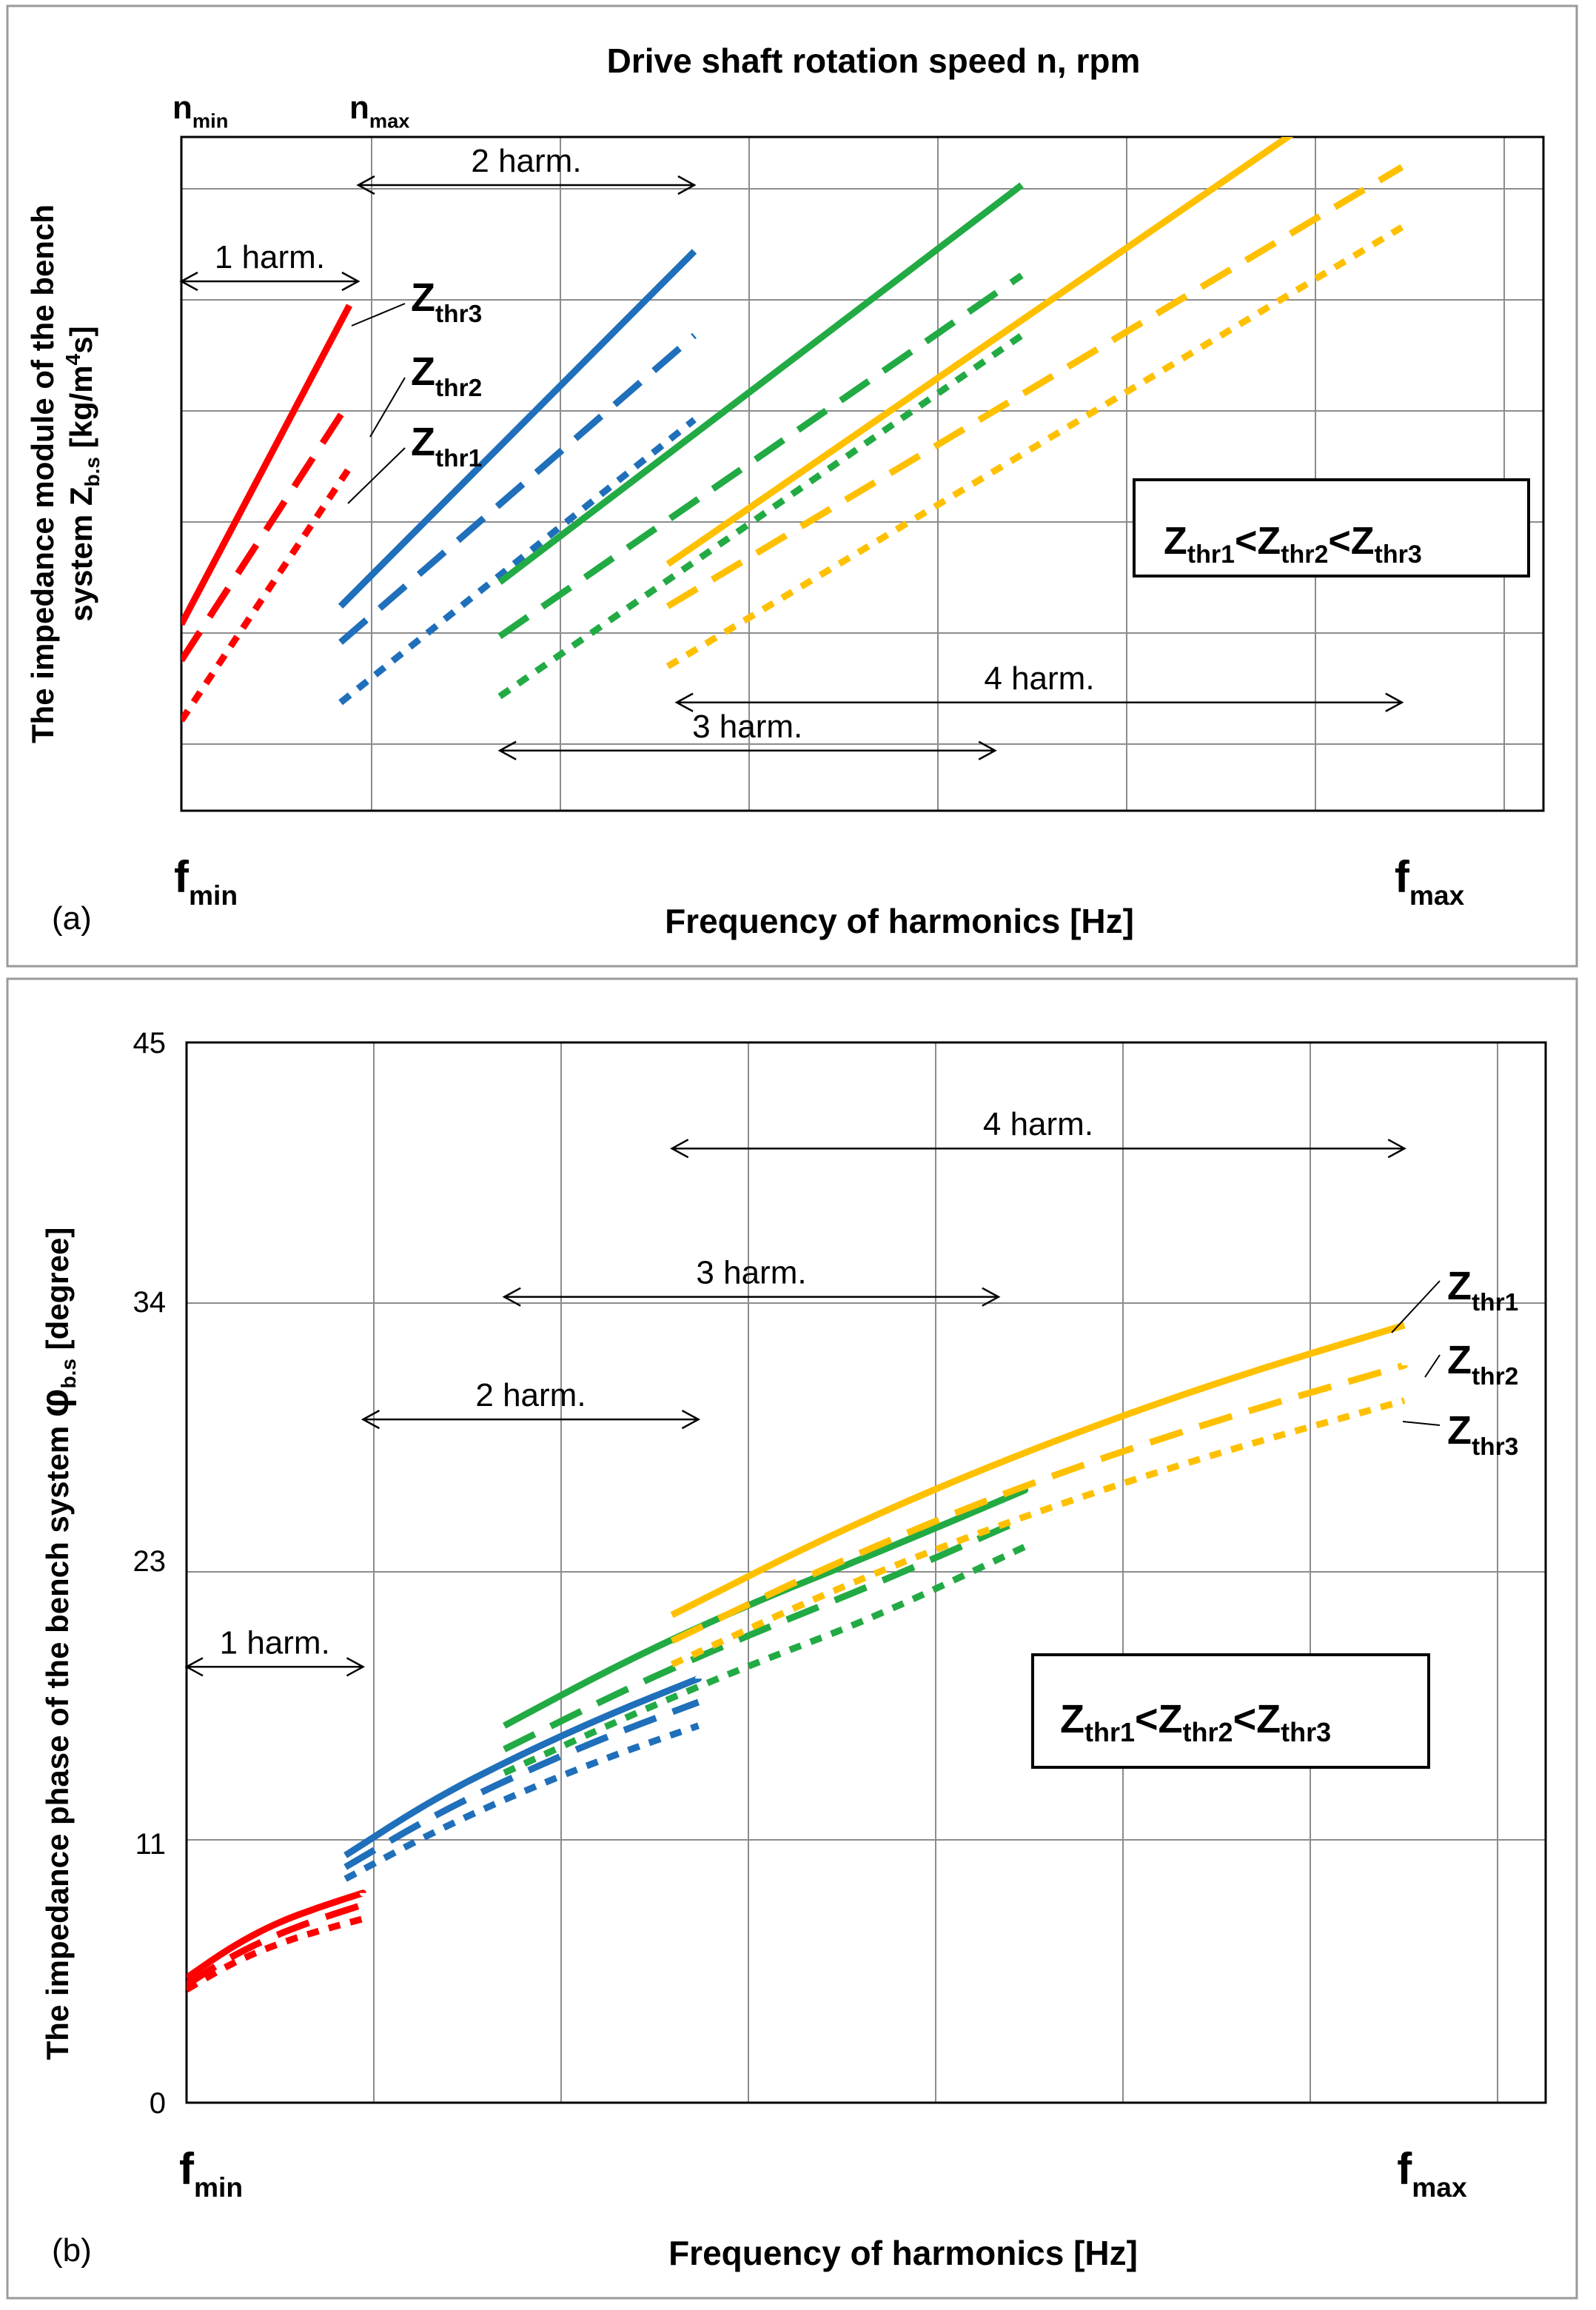 This screenshot has height=2310, width=1596. I want to click on chart-title: Drive shaft rotation speed n, rpm, so click(874, 60).